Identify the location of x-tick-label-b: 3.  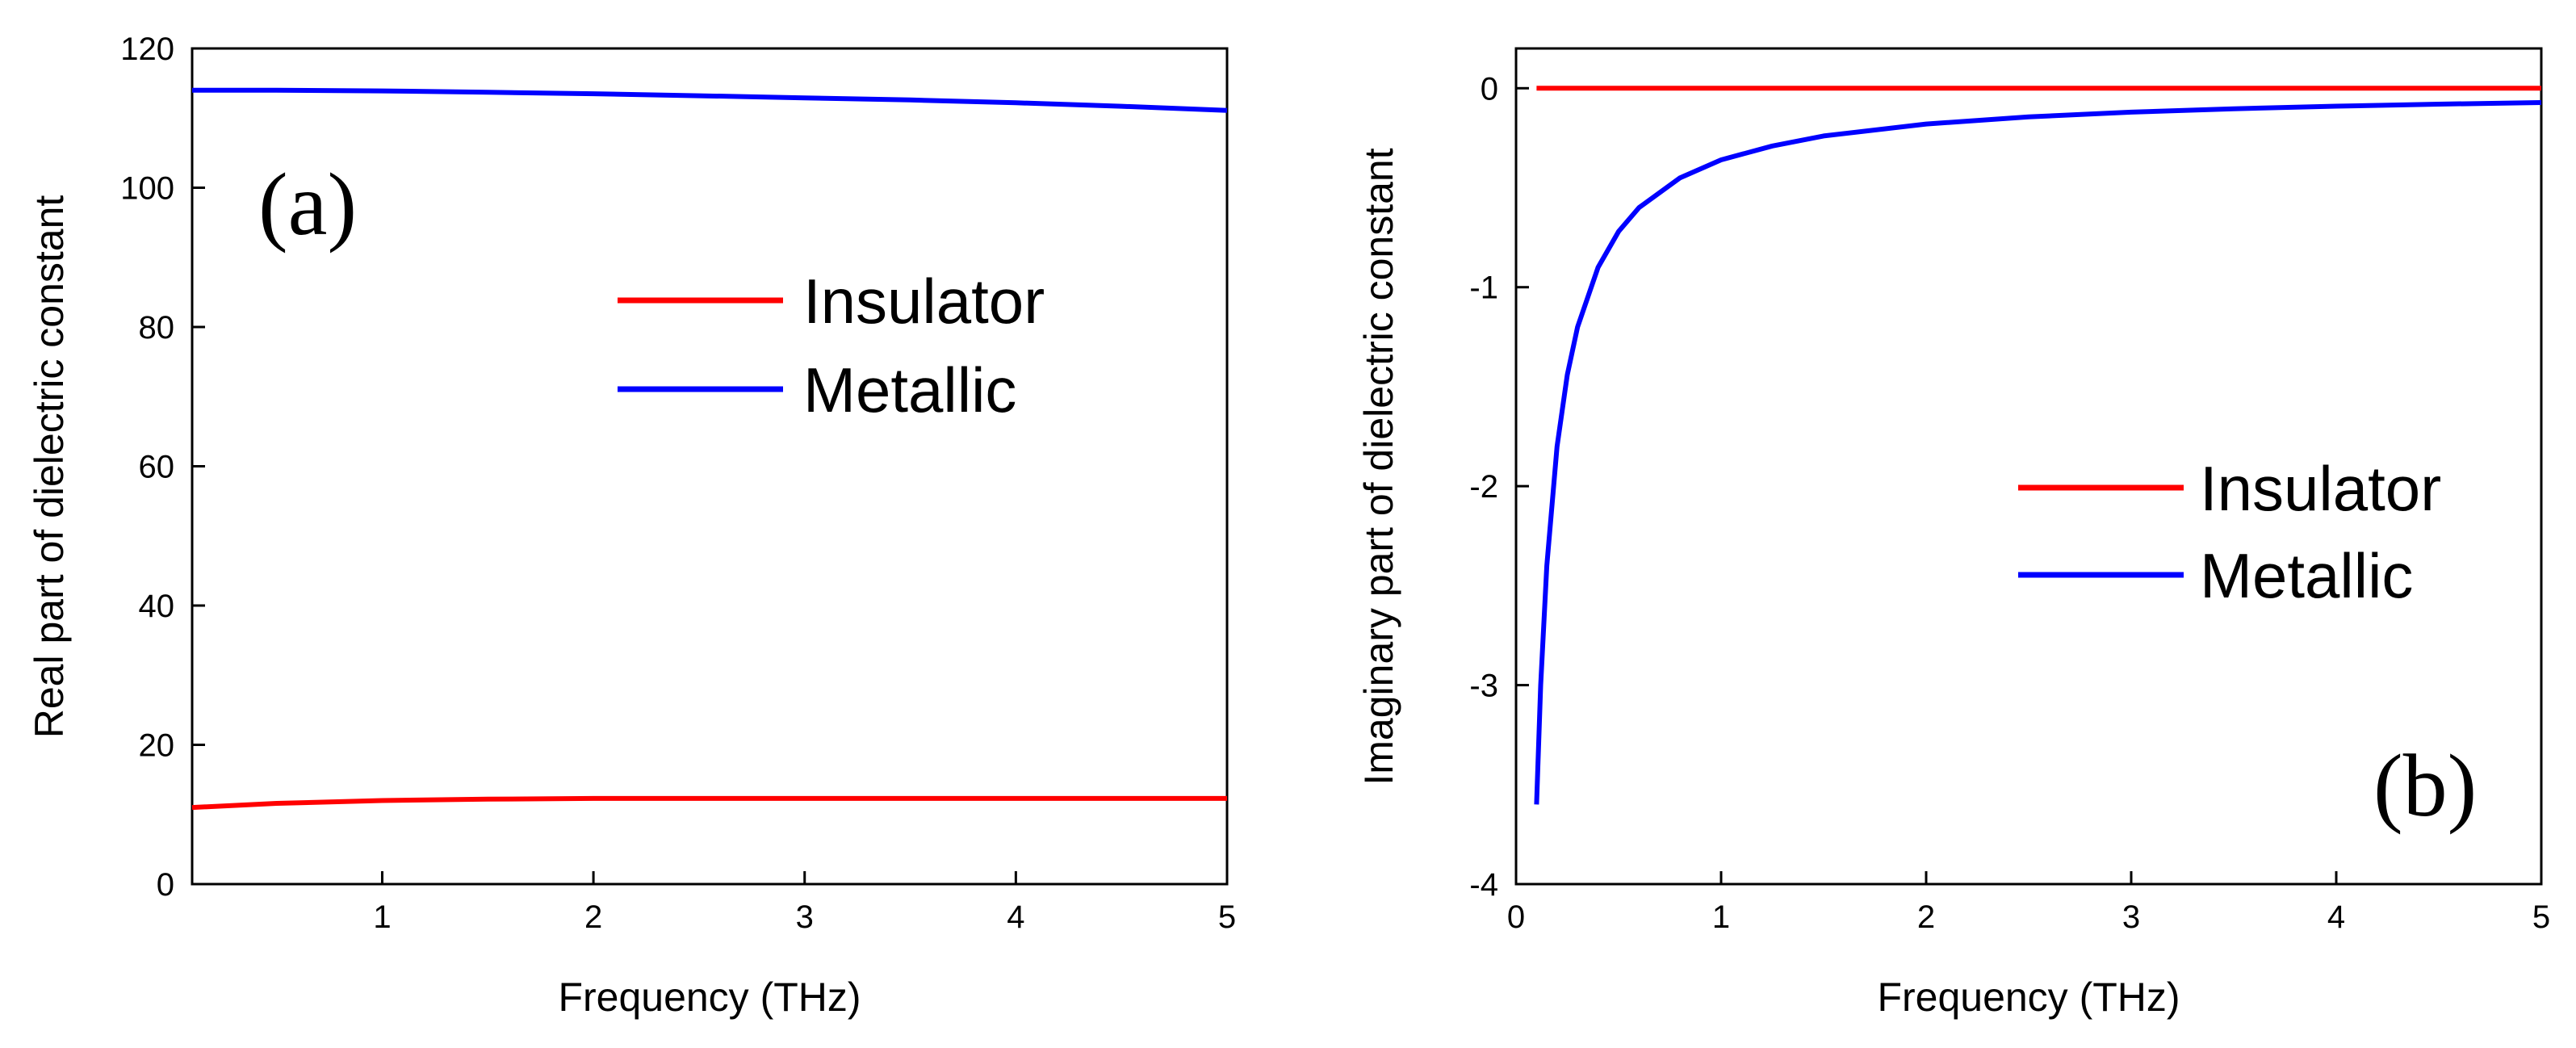
(2131, 917).